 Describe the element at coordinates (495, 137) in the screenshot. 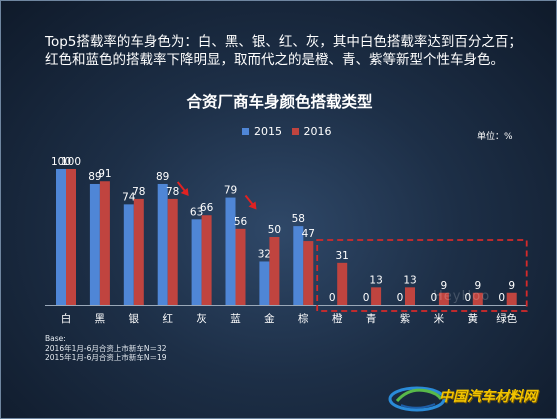

I see `unit-label: 单位：%` at that location.